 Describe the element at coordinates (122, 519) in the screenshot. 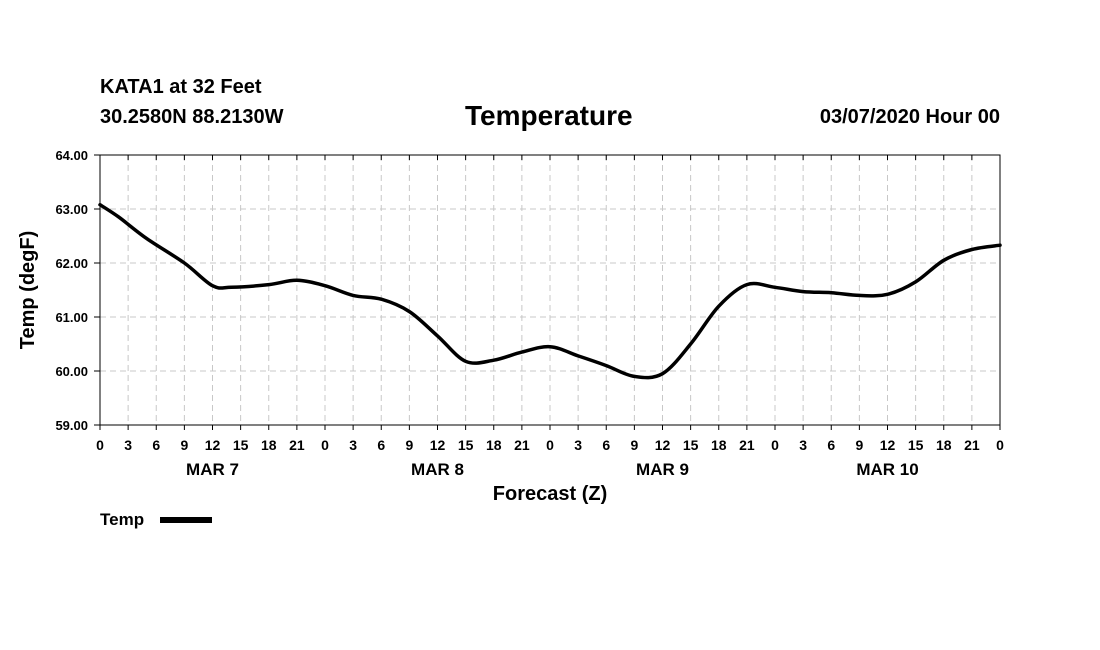

I see `legend-label: Temp` at that location.